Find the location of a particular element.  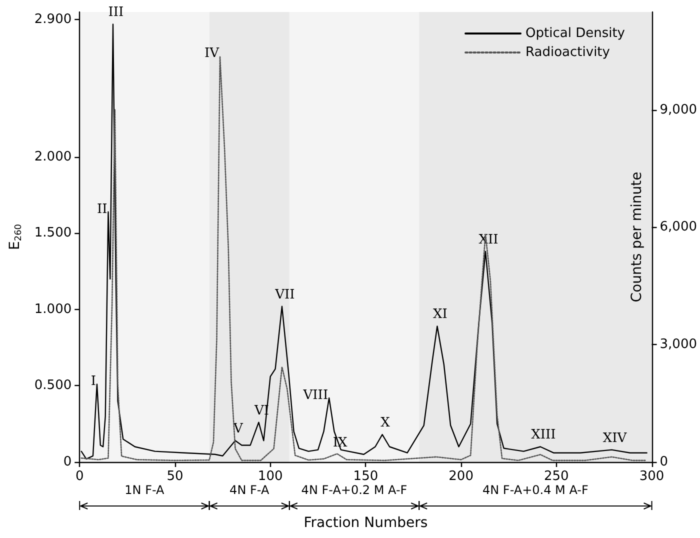

y2-tick-label: 0 is located at coordinates (664, 462).